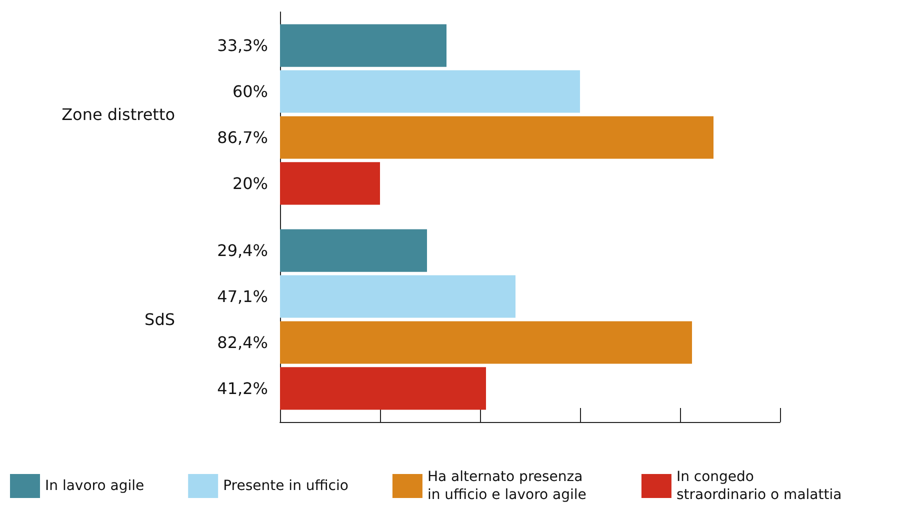 This screenshot has width=917, height=506. Describe the element at coordinates (242, 388) in the screenshot. I see `data-label: 41,2%` at that location.